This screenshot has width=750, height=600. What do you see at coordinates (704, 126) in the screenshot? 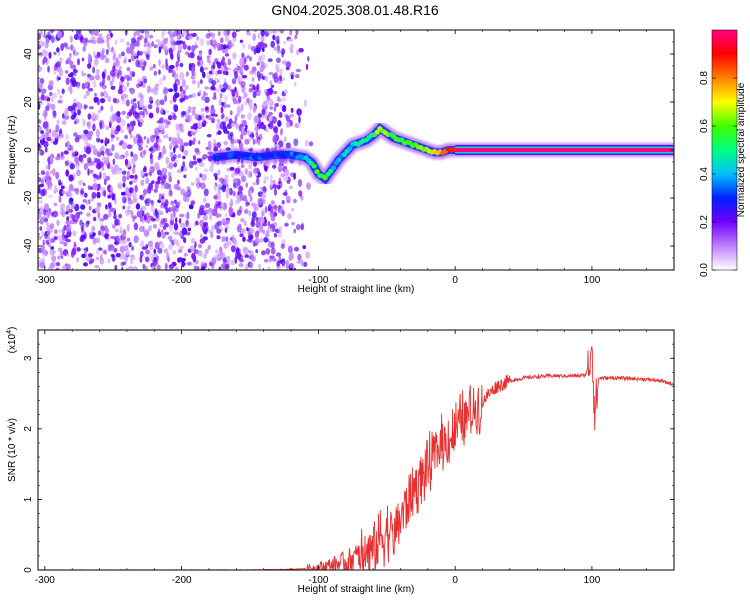
I see `colorbar-tick-label: 0.6` at bounding box center [704, 126].